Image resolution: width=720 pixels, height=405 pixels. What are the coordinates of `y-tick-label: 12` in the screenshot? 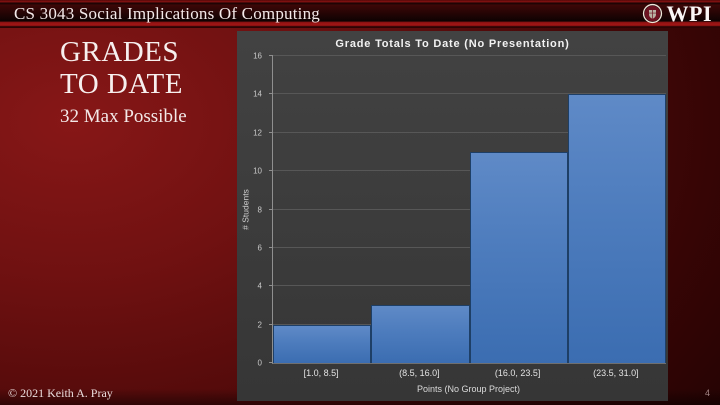 It's located at (257, 133).